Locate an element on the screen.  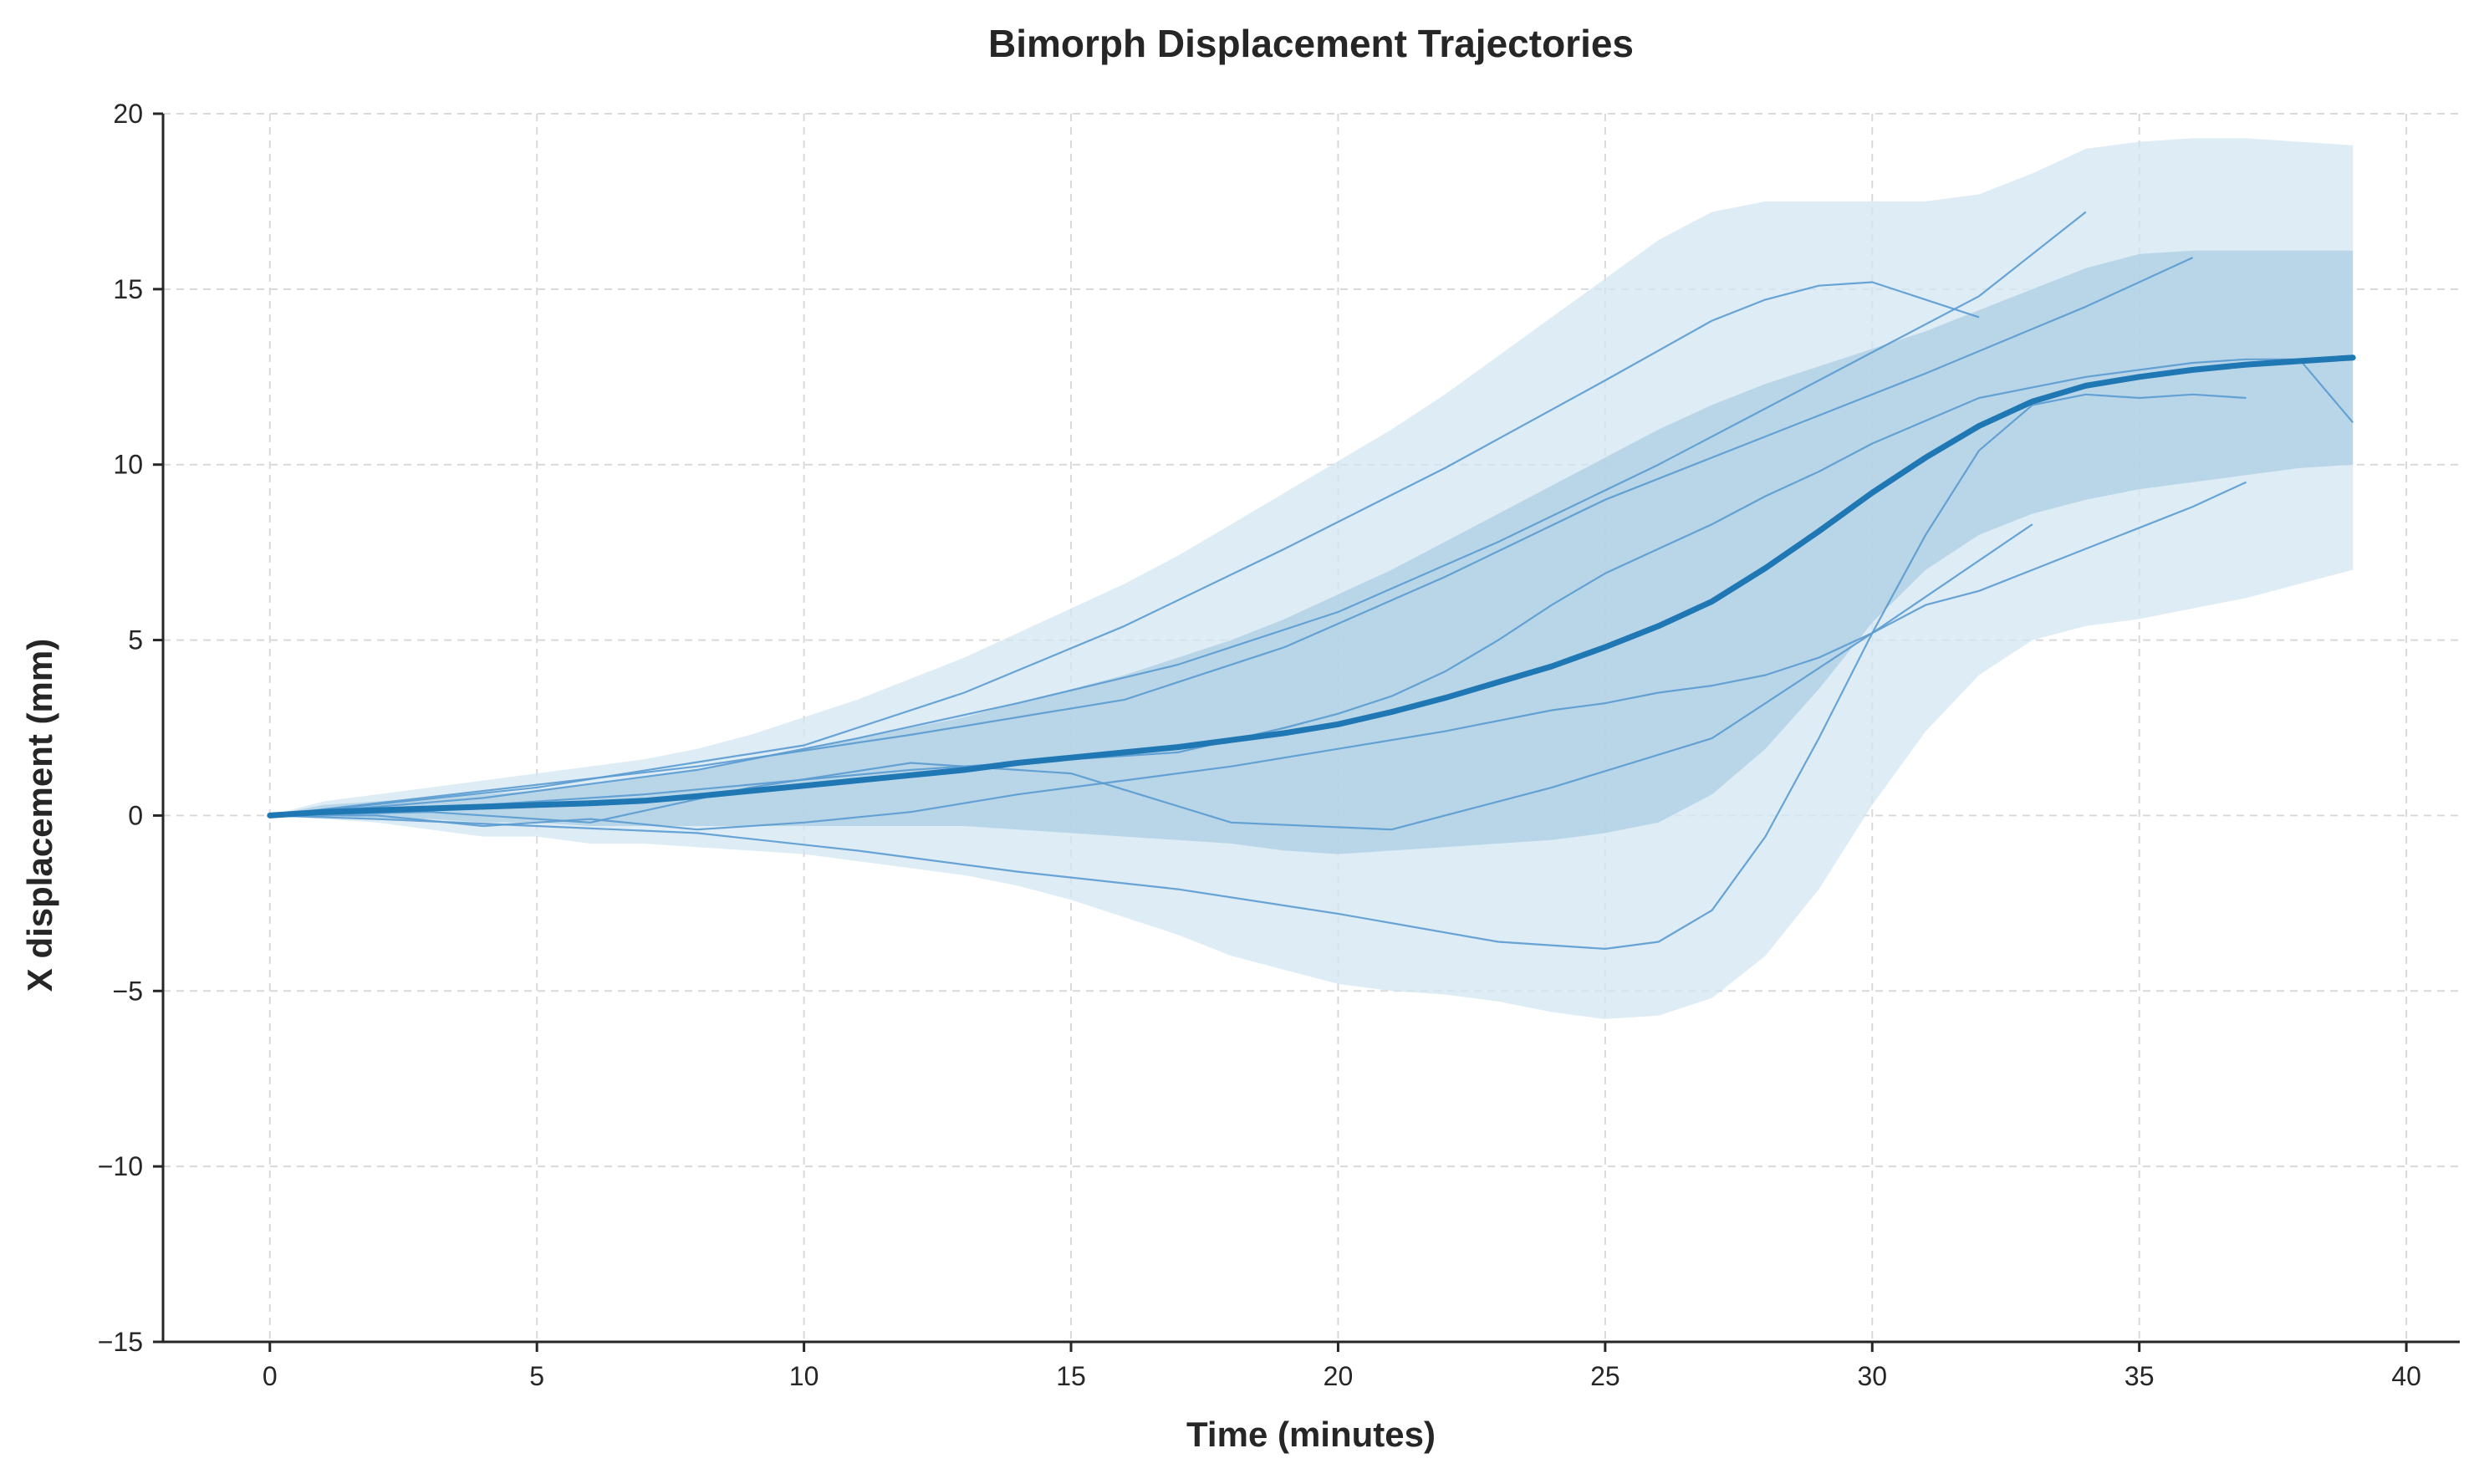
x-tick-label: 5 is located at coordinates (536, 1376).